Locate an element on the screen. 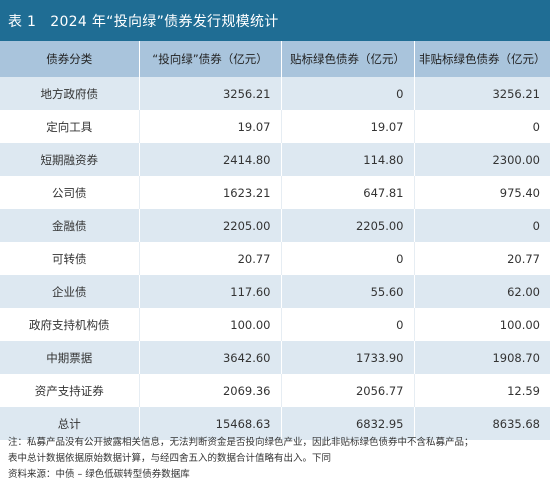 Image resolution: width=550 pixels, height=492 pixels. table-row: 金融债 2205.00 2205.00 0 is located at coordinates (275, 225).